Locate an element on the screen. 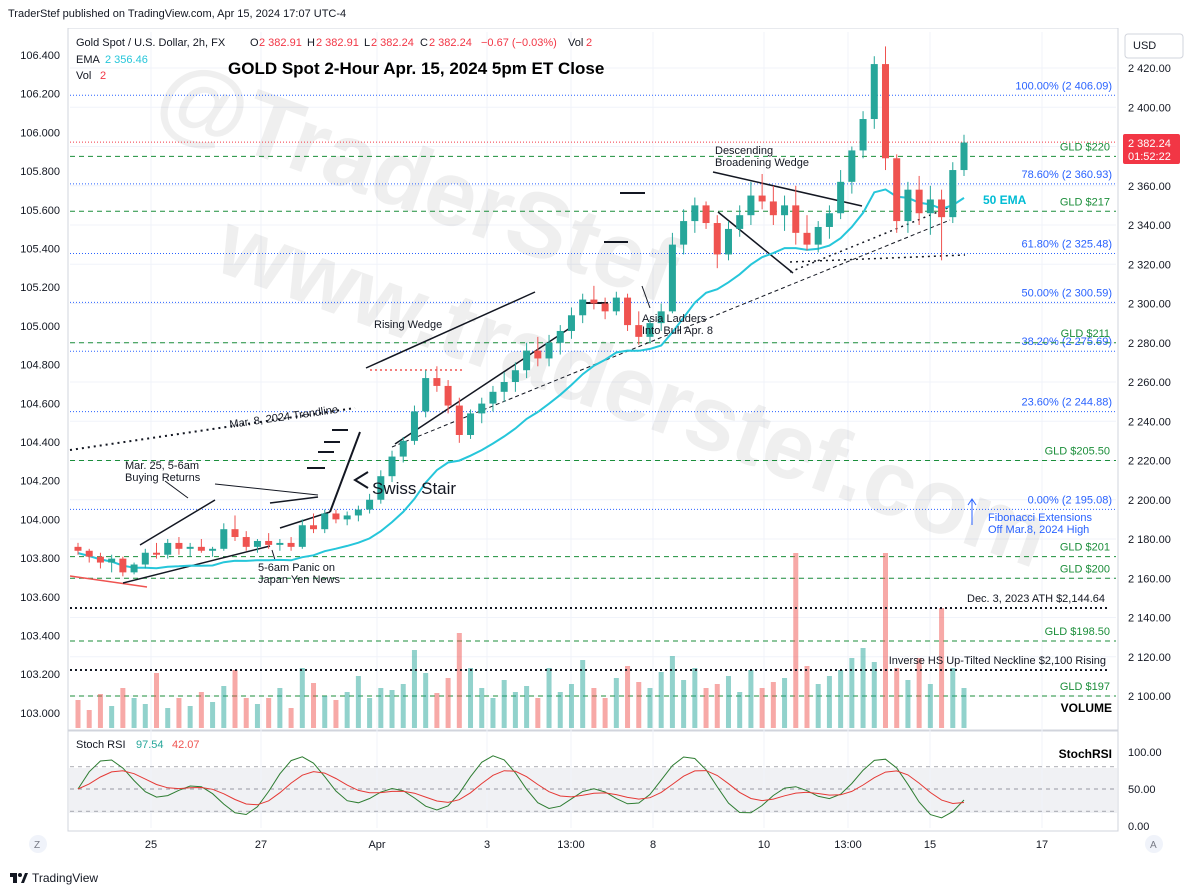 The width and height of the screenshot is (1195, 893). y-tick-right: 2 420.00 is located at coordinates (1149, 69).